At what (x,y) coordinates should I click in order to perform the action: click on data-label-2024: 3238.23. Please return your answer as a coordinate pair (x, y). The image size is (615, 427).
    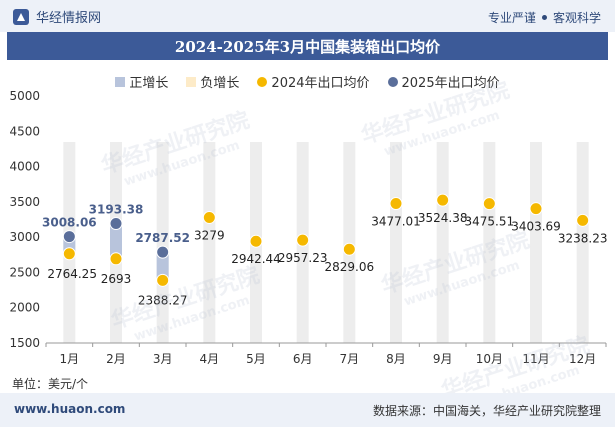
    Looking at the image, I should click on (583, 238).